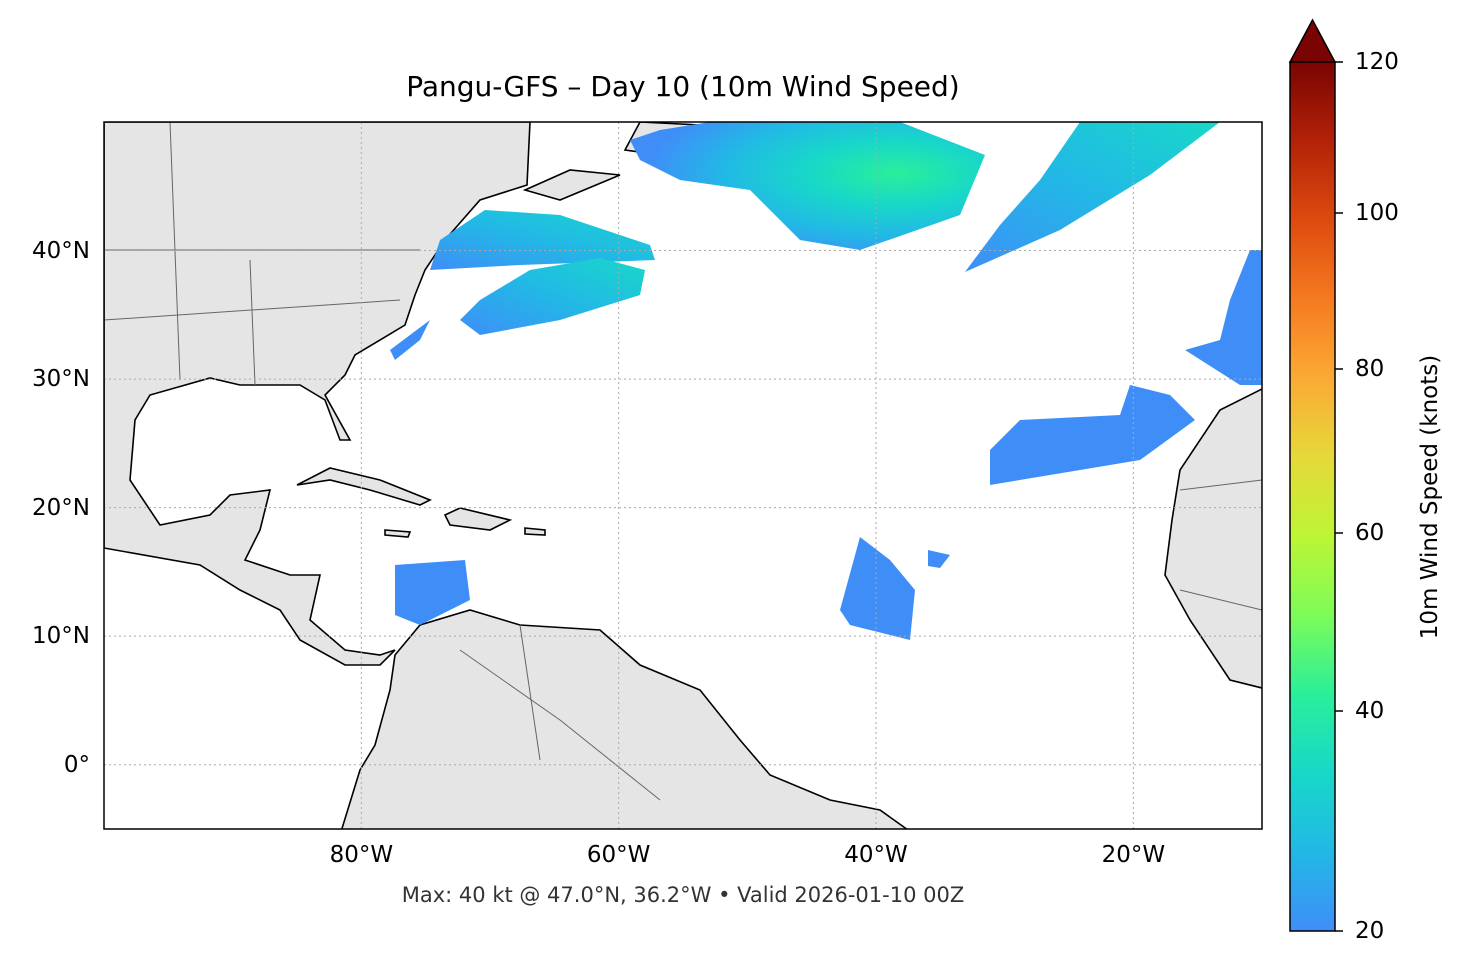  I want to click on lat-tick-label: 10°N, so click(61, 636).